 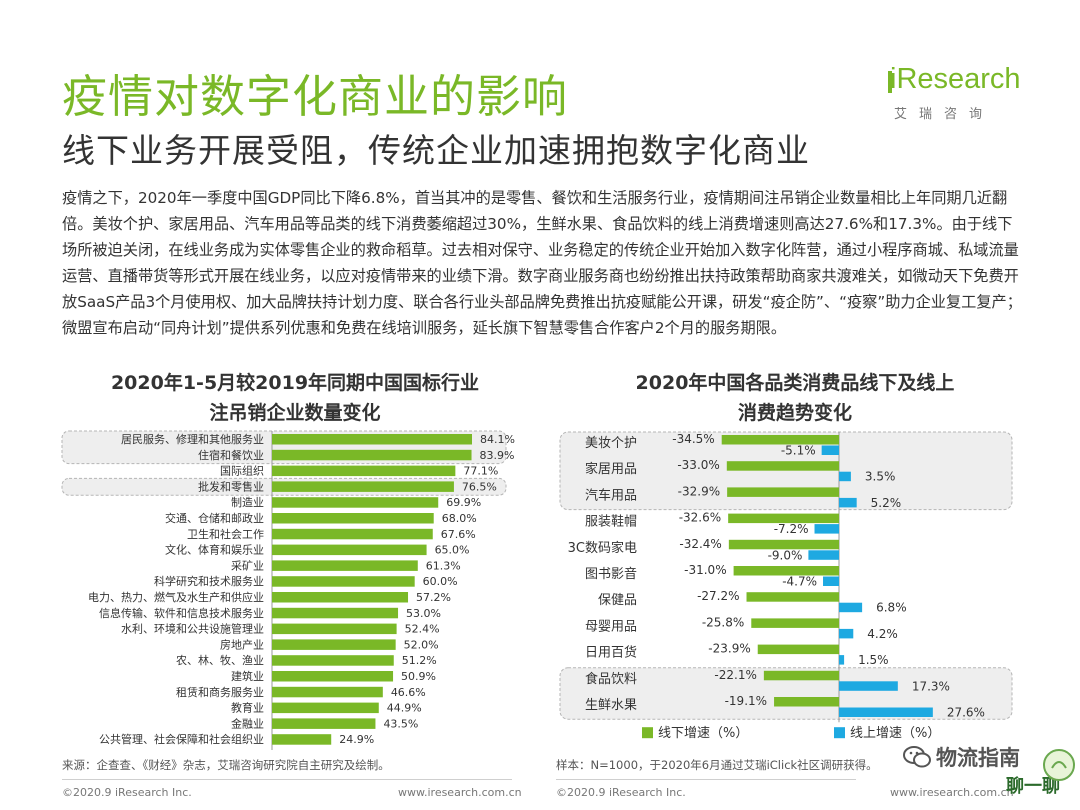 What do you see at coordinates (315, 96) in the screenshot?
I see `page-title: 疫情对数字化商业的影响` at bounding box center [315, 96].